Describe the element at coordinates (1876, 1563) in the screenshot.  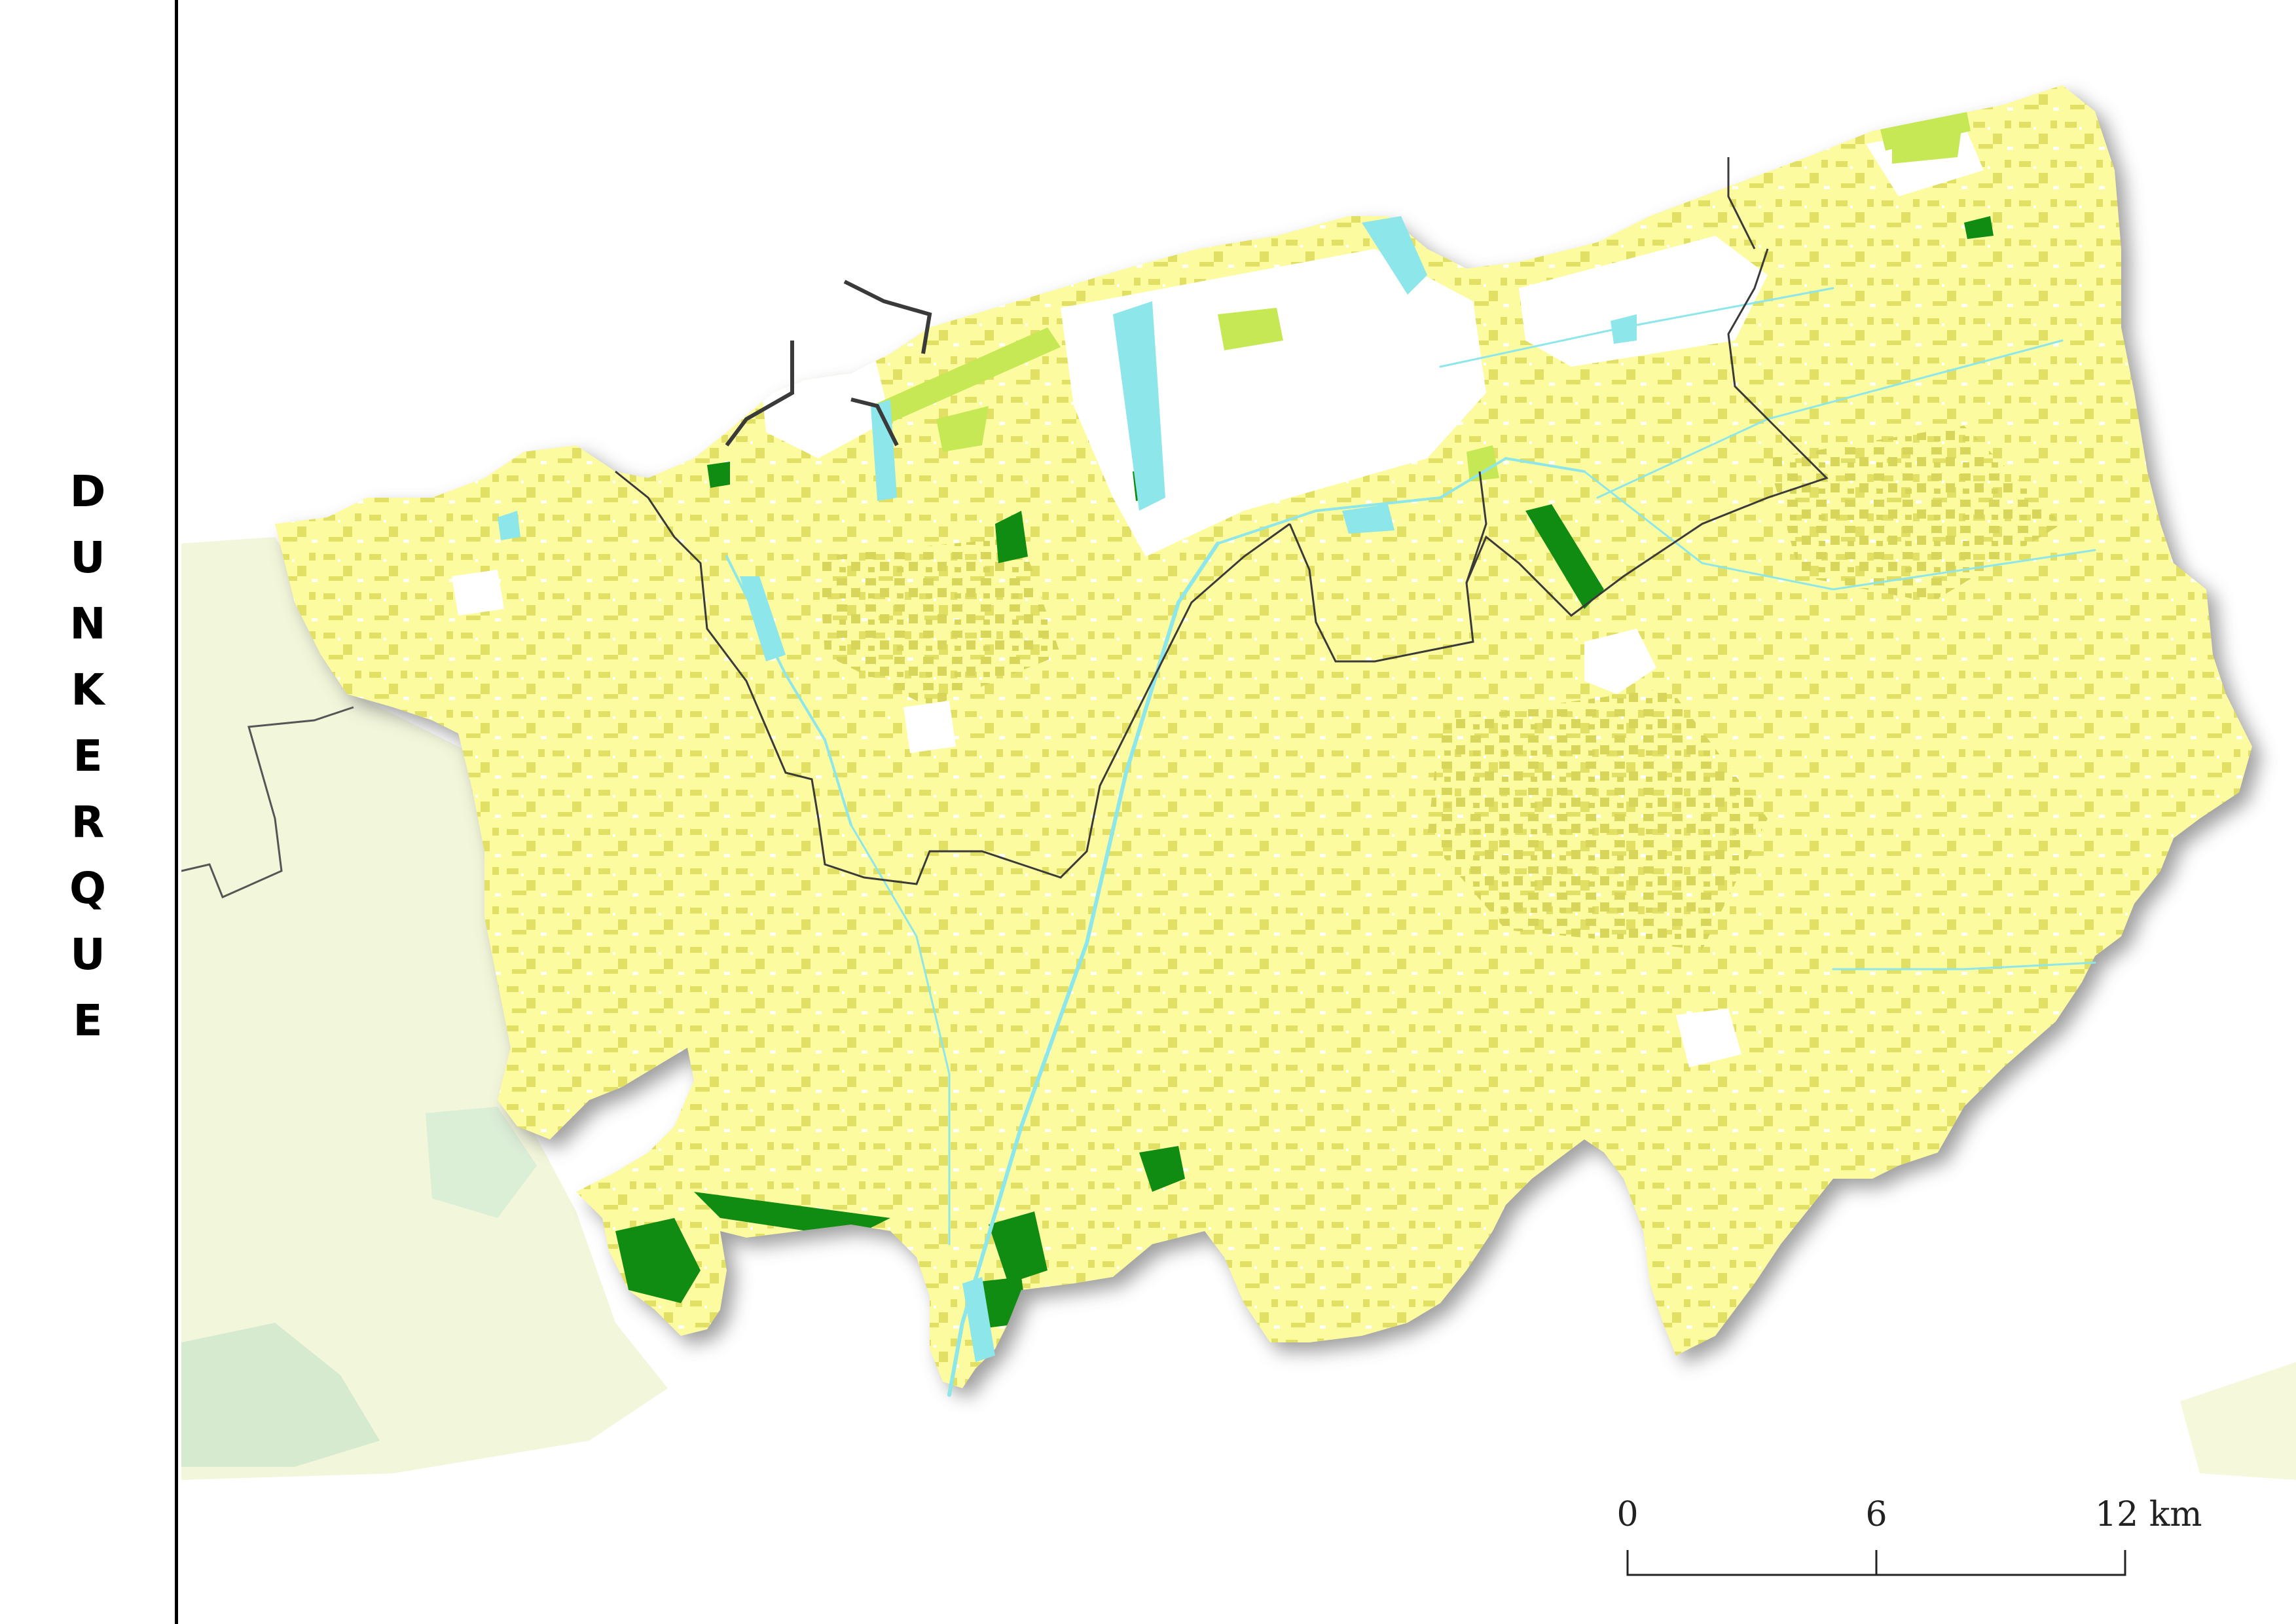
I see `scale-bar-line` at that location.